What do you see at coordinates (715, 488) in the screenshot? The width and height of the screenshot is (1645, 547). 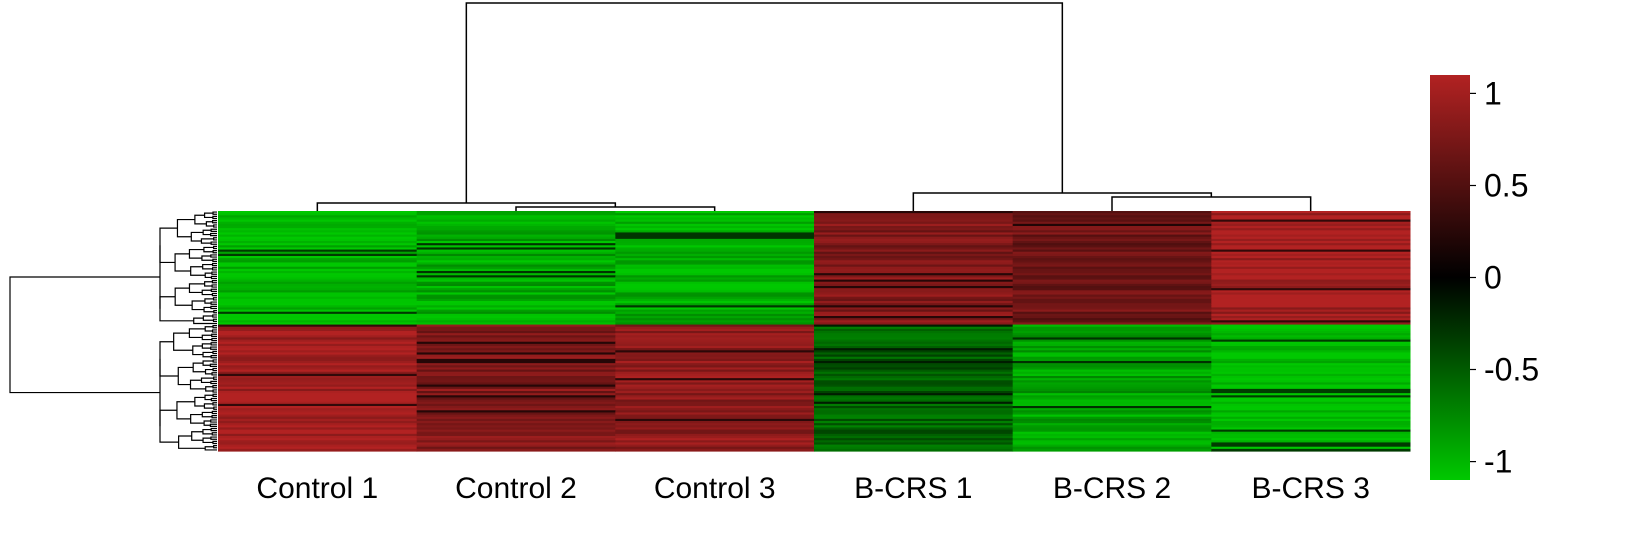 I see `column-label: Control 3` at bounding box center [715, 488].